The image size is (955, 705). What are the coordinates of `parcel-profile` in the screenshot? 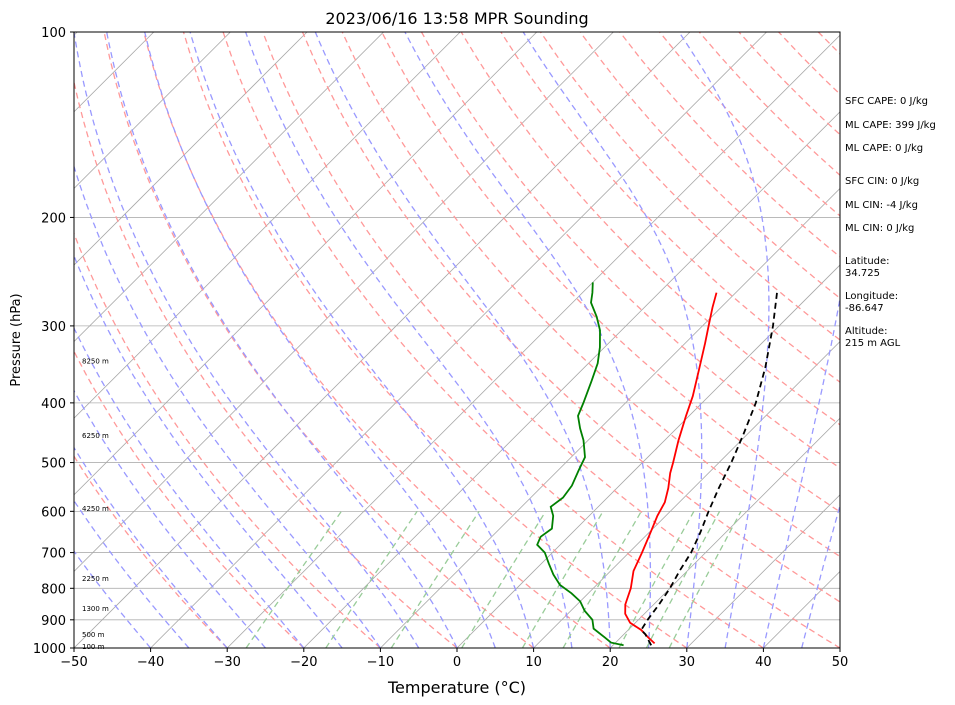 It's located at (709, 469).